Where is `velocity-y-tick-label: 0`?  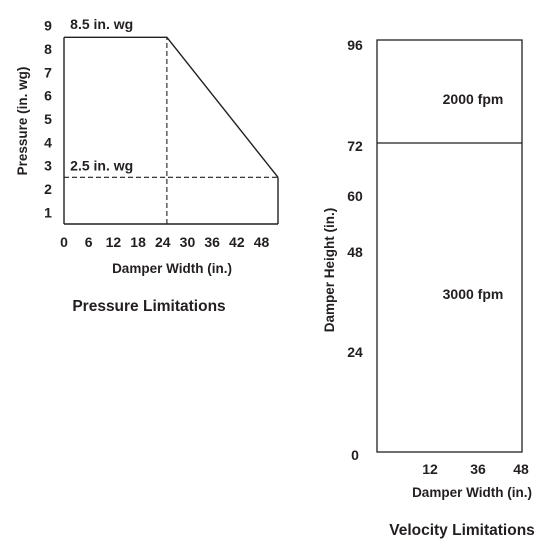
velocity-y-tick-label: 0 is located at coordinates (355, 455).